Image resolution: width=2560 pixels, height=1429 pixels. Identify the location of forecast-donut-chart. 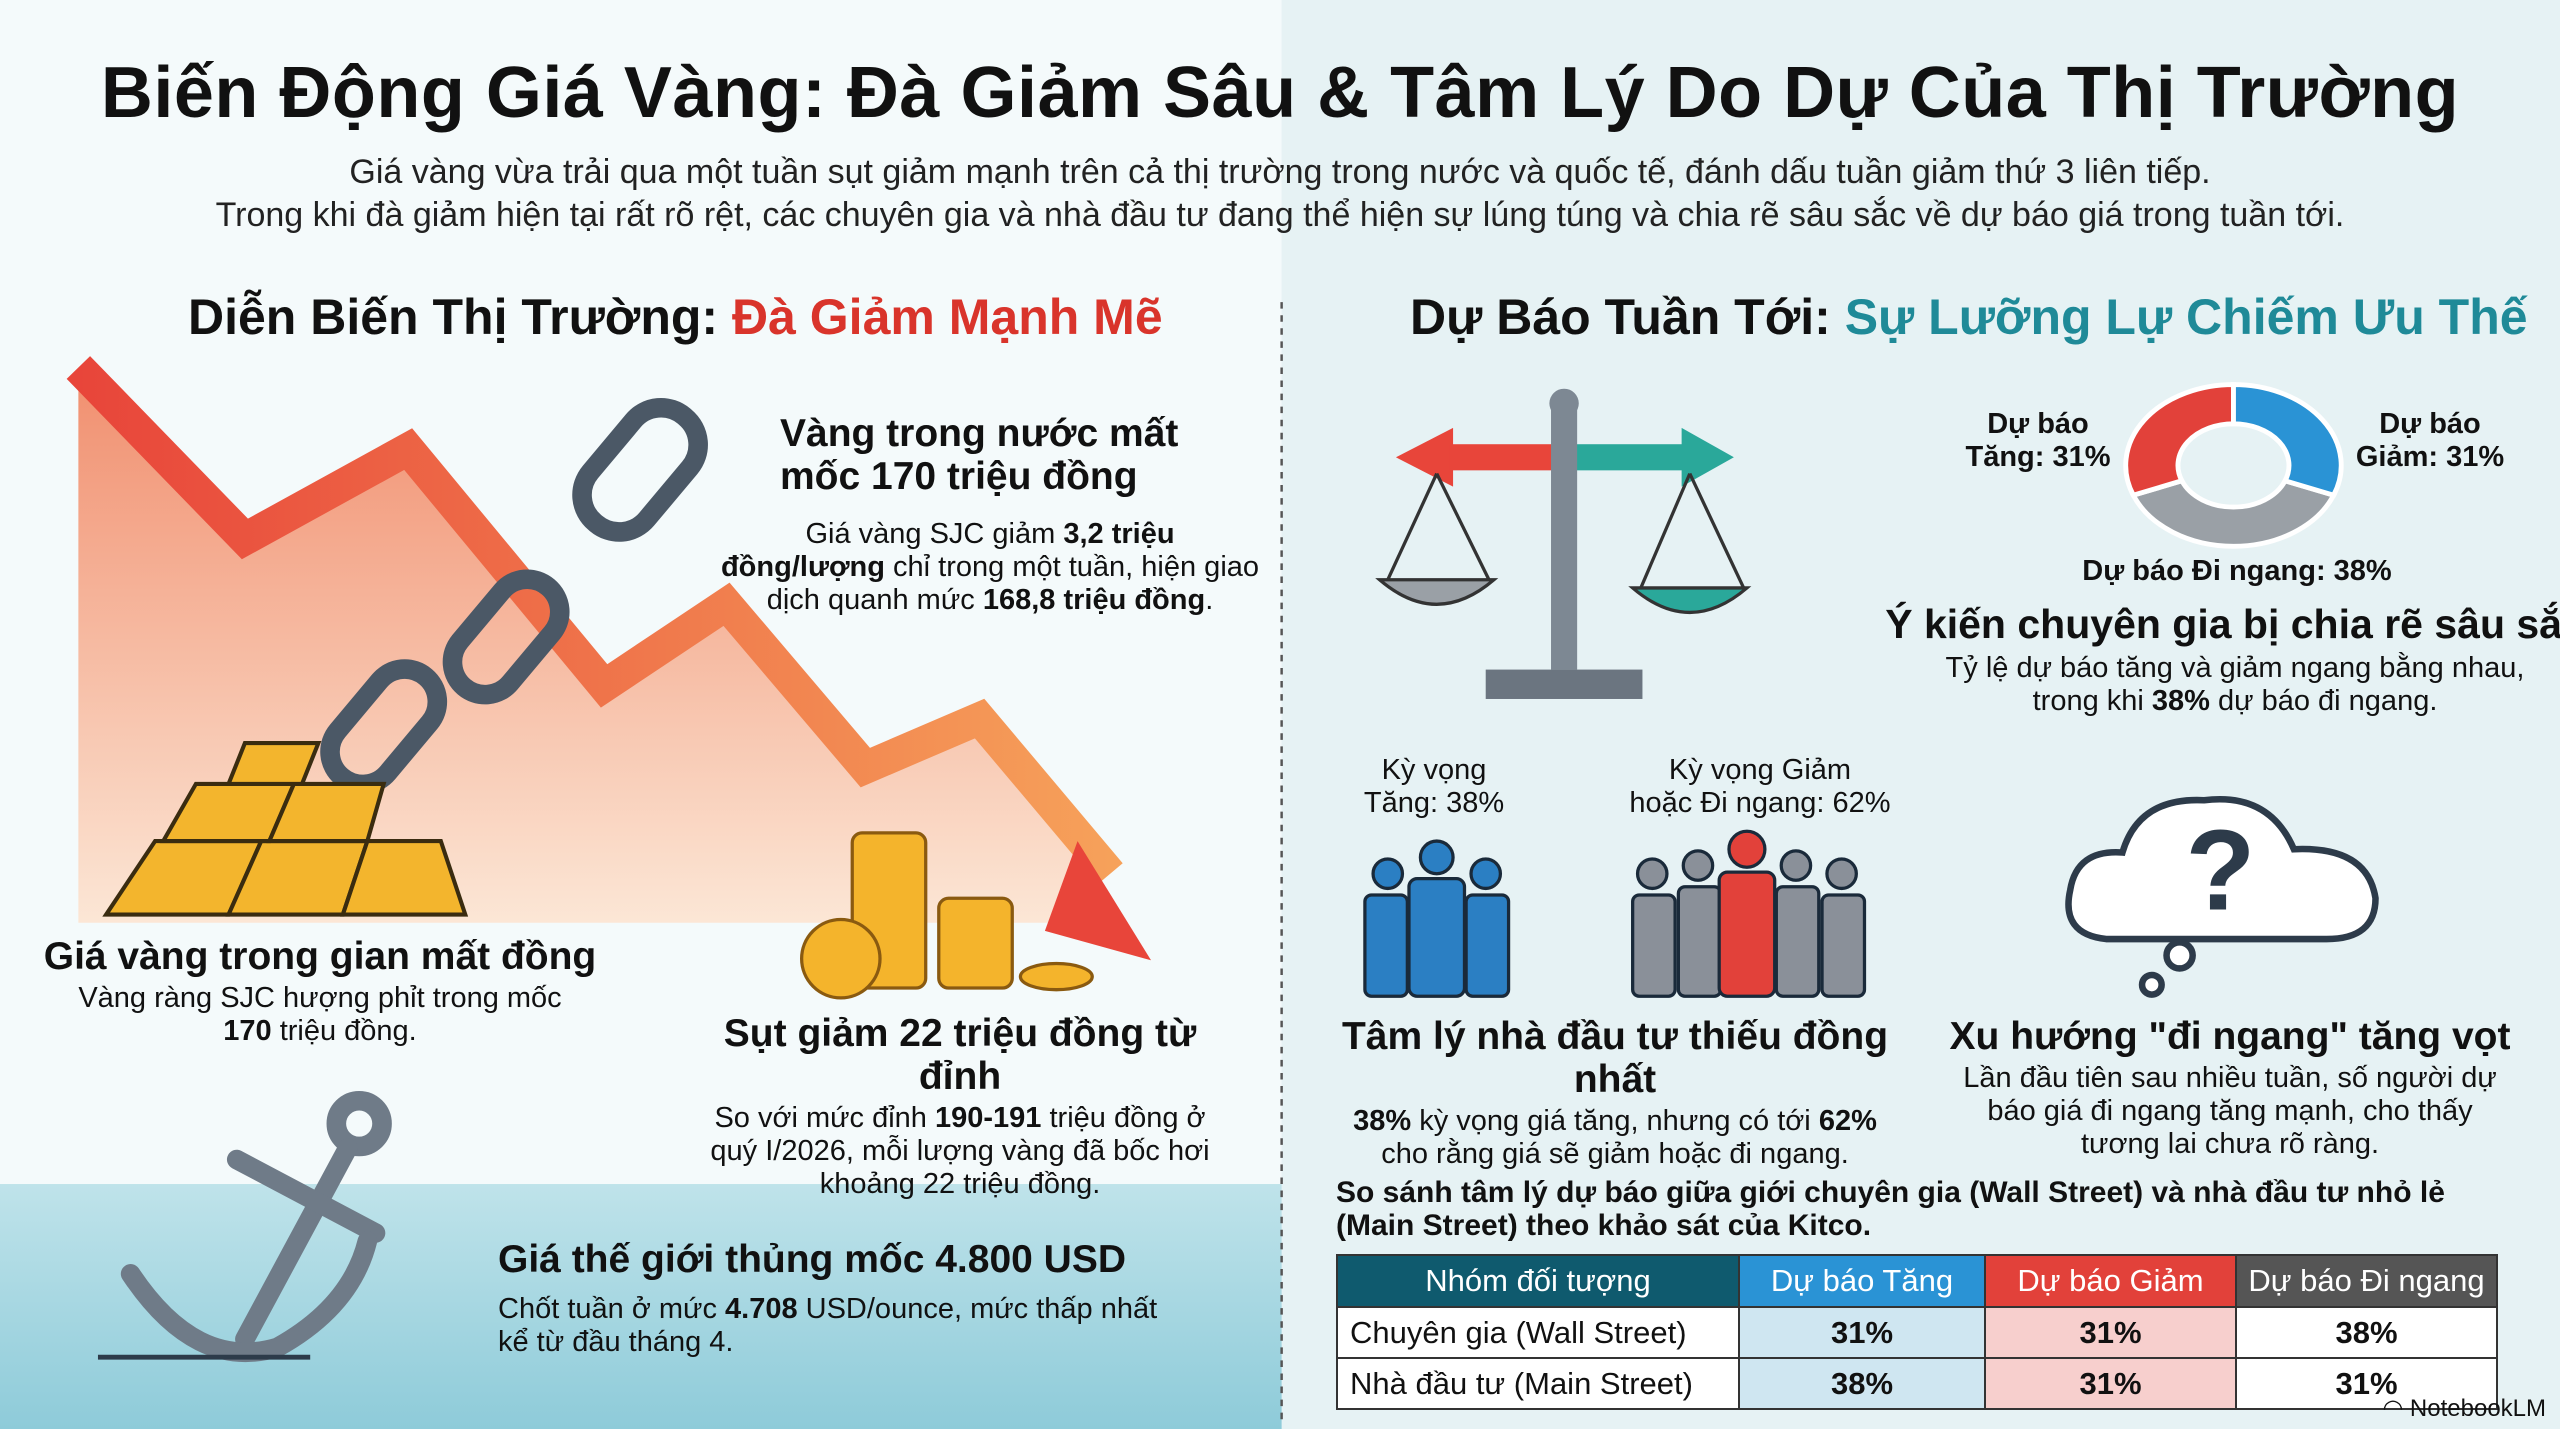
(2233, 465).